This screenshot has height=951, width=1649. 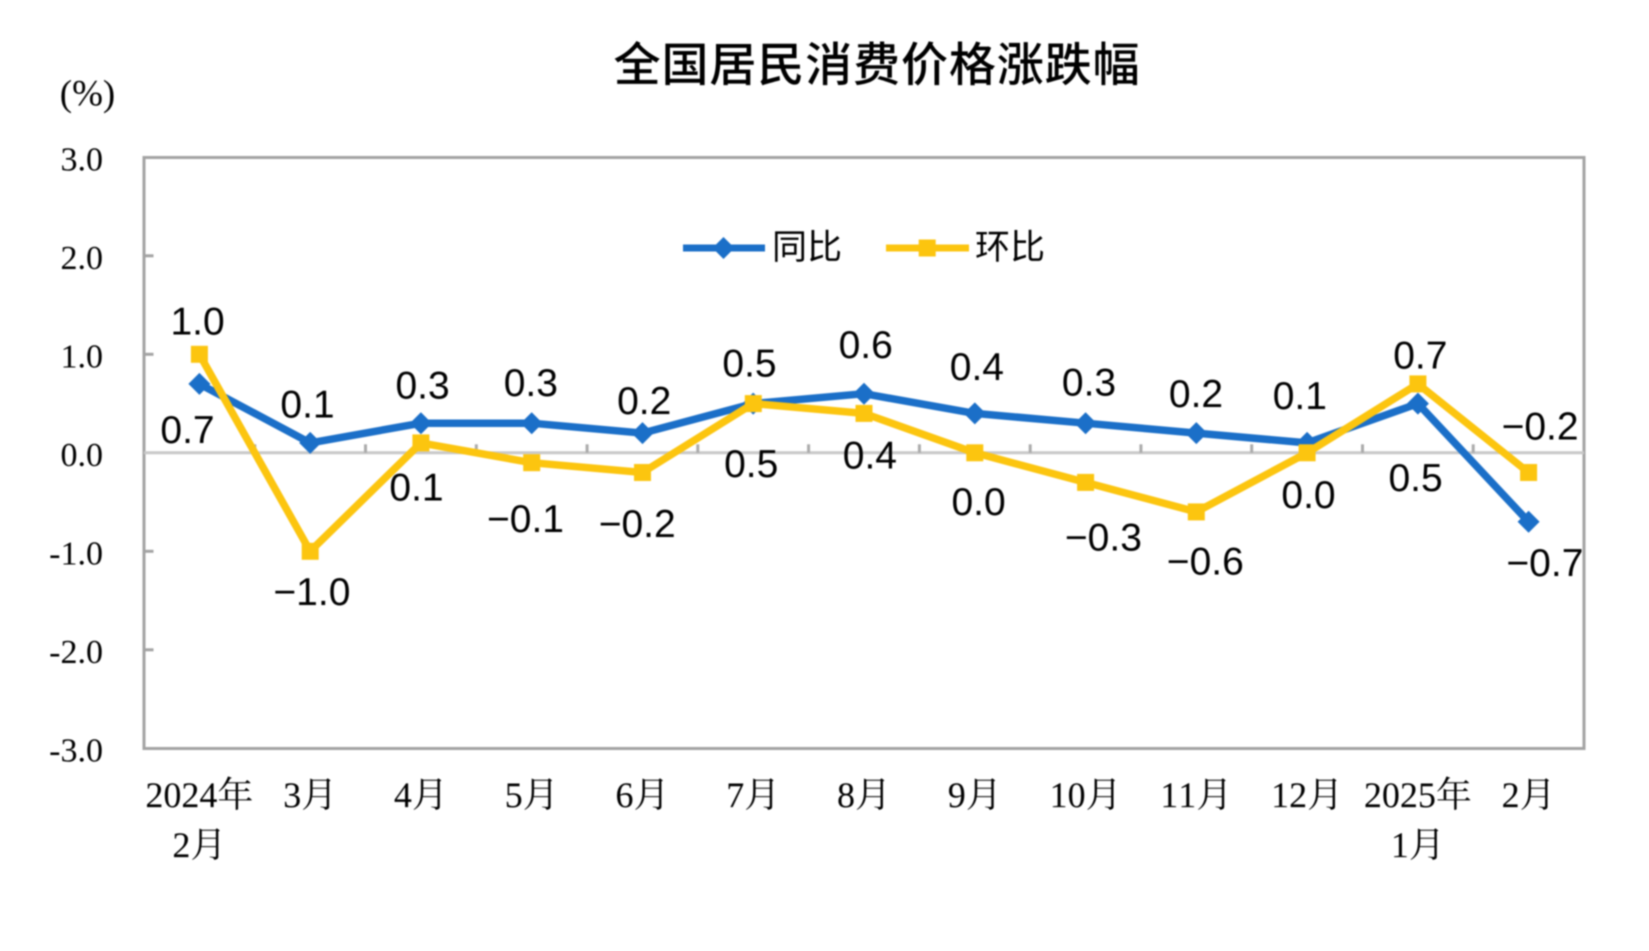 I want to click on svg-text: 0.6, so click(x=866, y=345).